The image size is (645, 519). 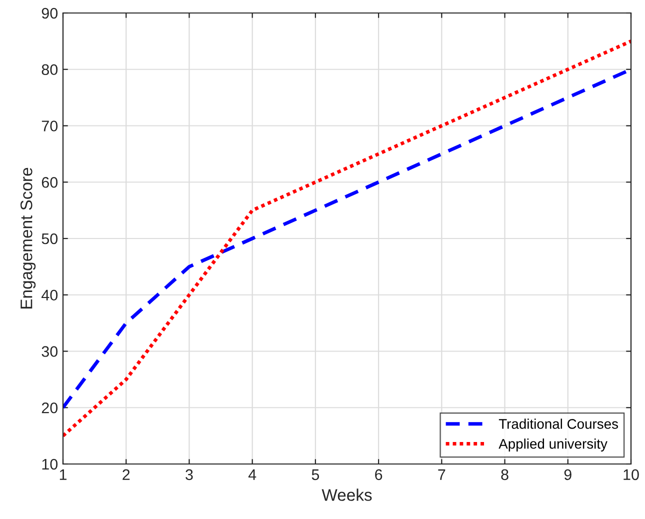 I want to click on x-tick-label: 1, so click(x=63, y=474).